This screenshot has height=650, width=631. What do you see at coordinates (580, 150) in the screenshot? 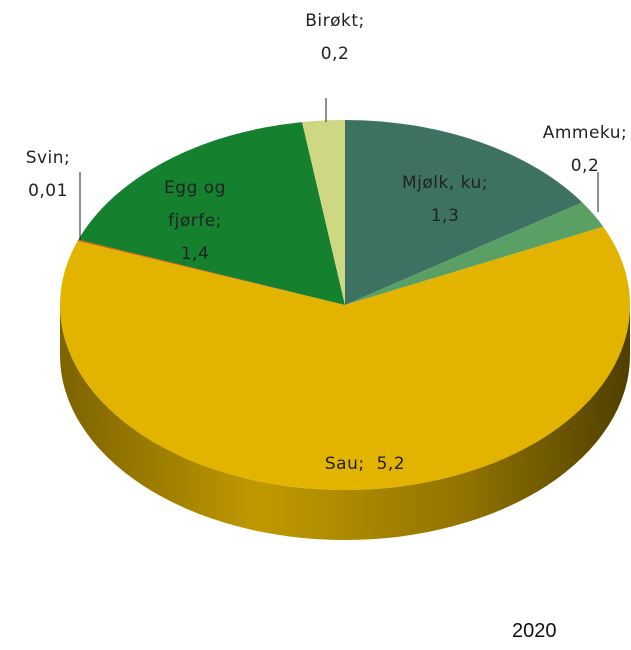
I see `data-label: Ammeku; 0,2` at bounding box center [580, 150].